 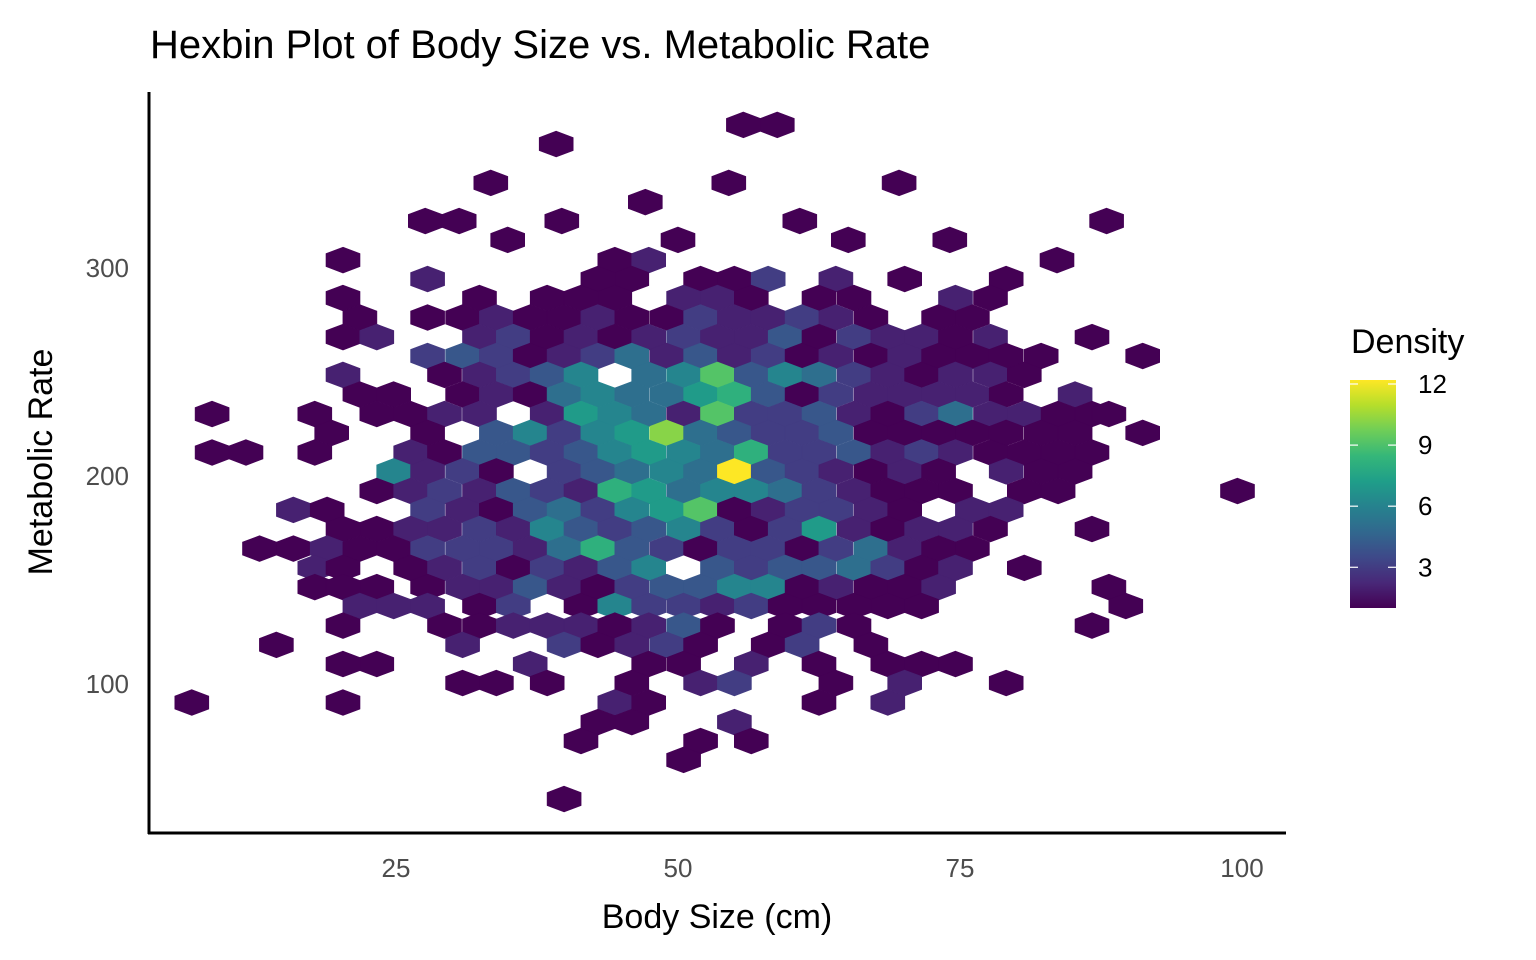 What do you see at coordinates (1241, 868) in the screenshot?
I see `x-tick-label: 100` at bounding box center [1241, 868].